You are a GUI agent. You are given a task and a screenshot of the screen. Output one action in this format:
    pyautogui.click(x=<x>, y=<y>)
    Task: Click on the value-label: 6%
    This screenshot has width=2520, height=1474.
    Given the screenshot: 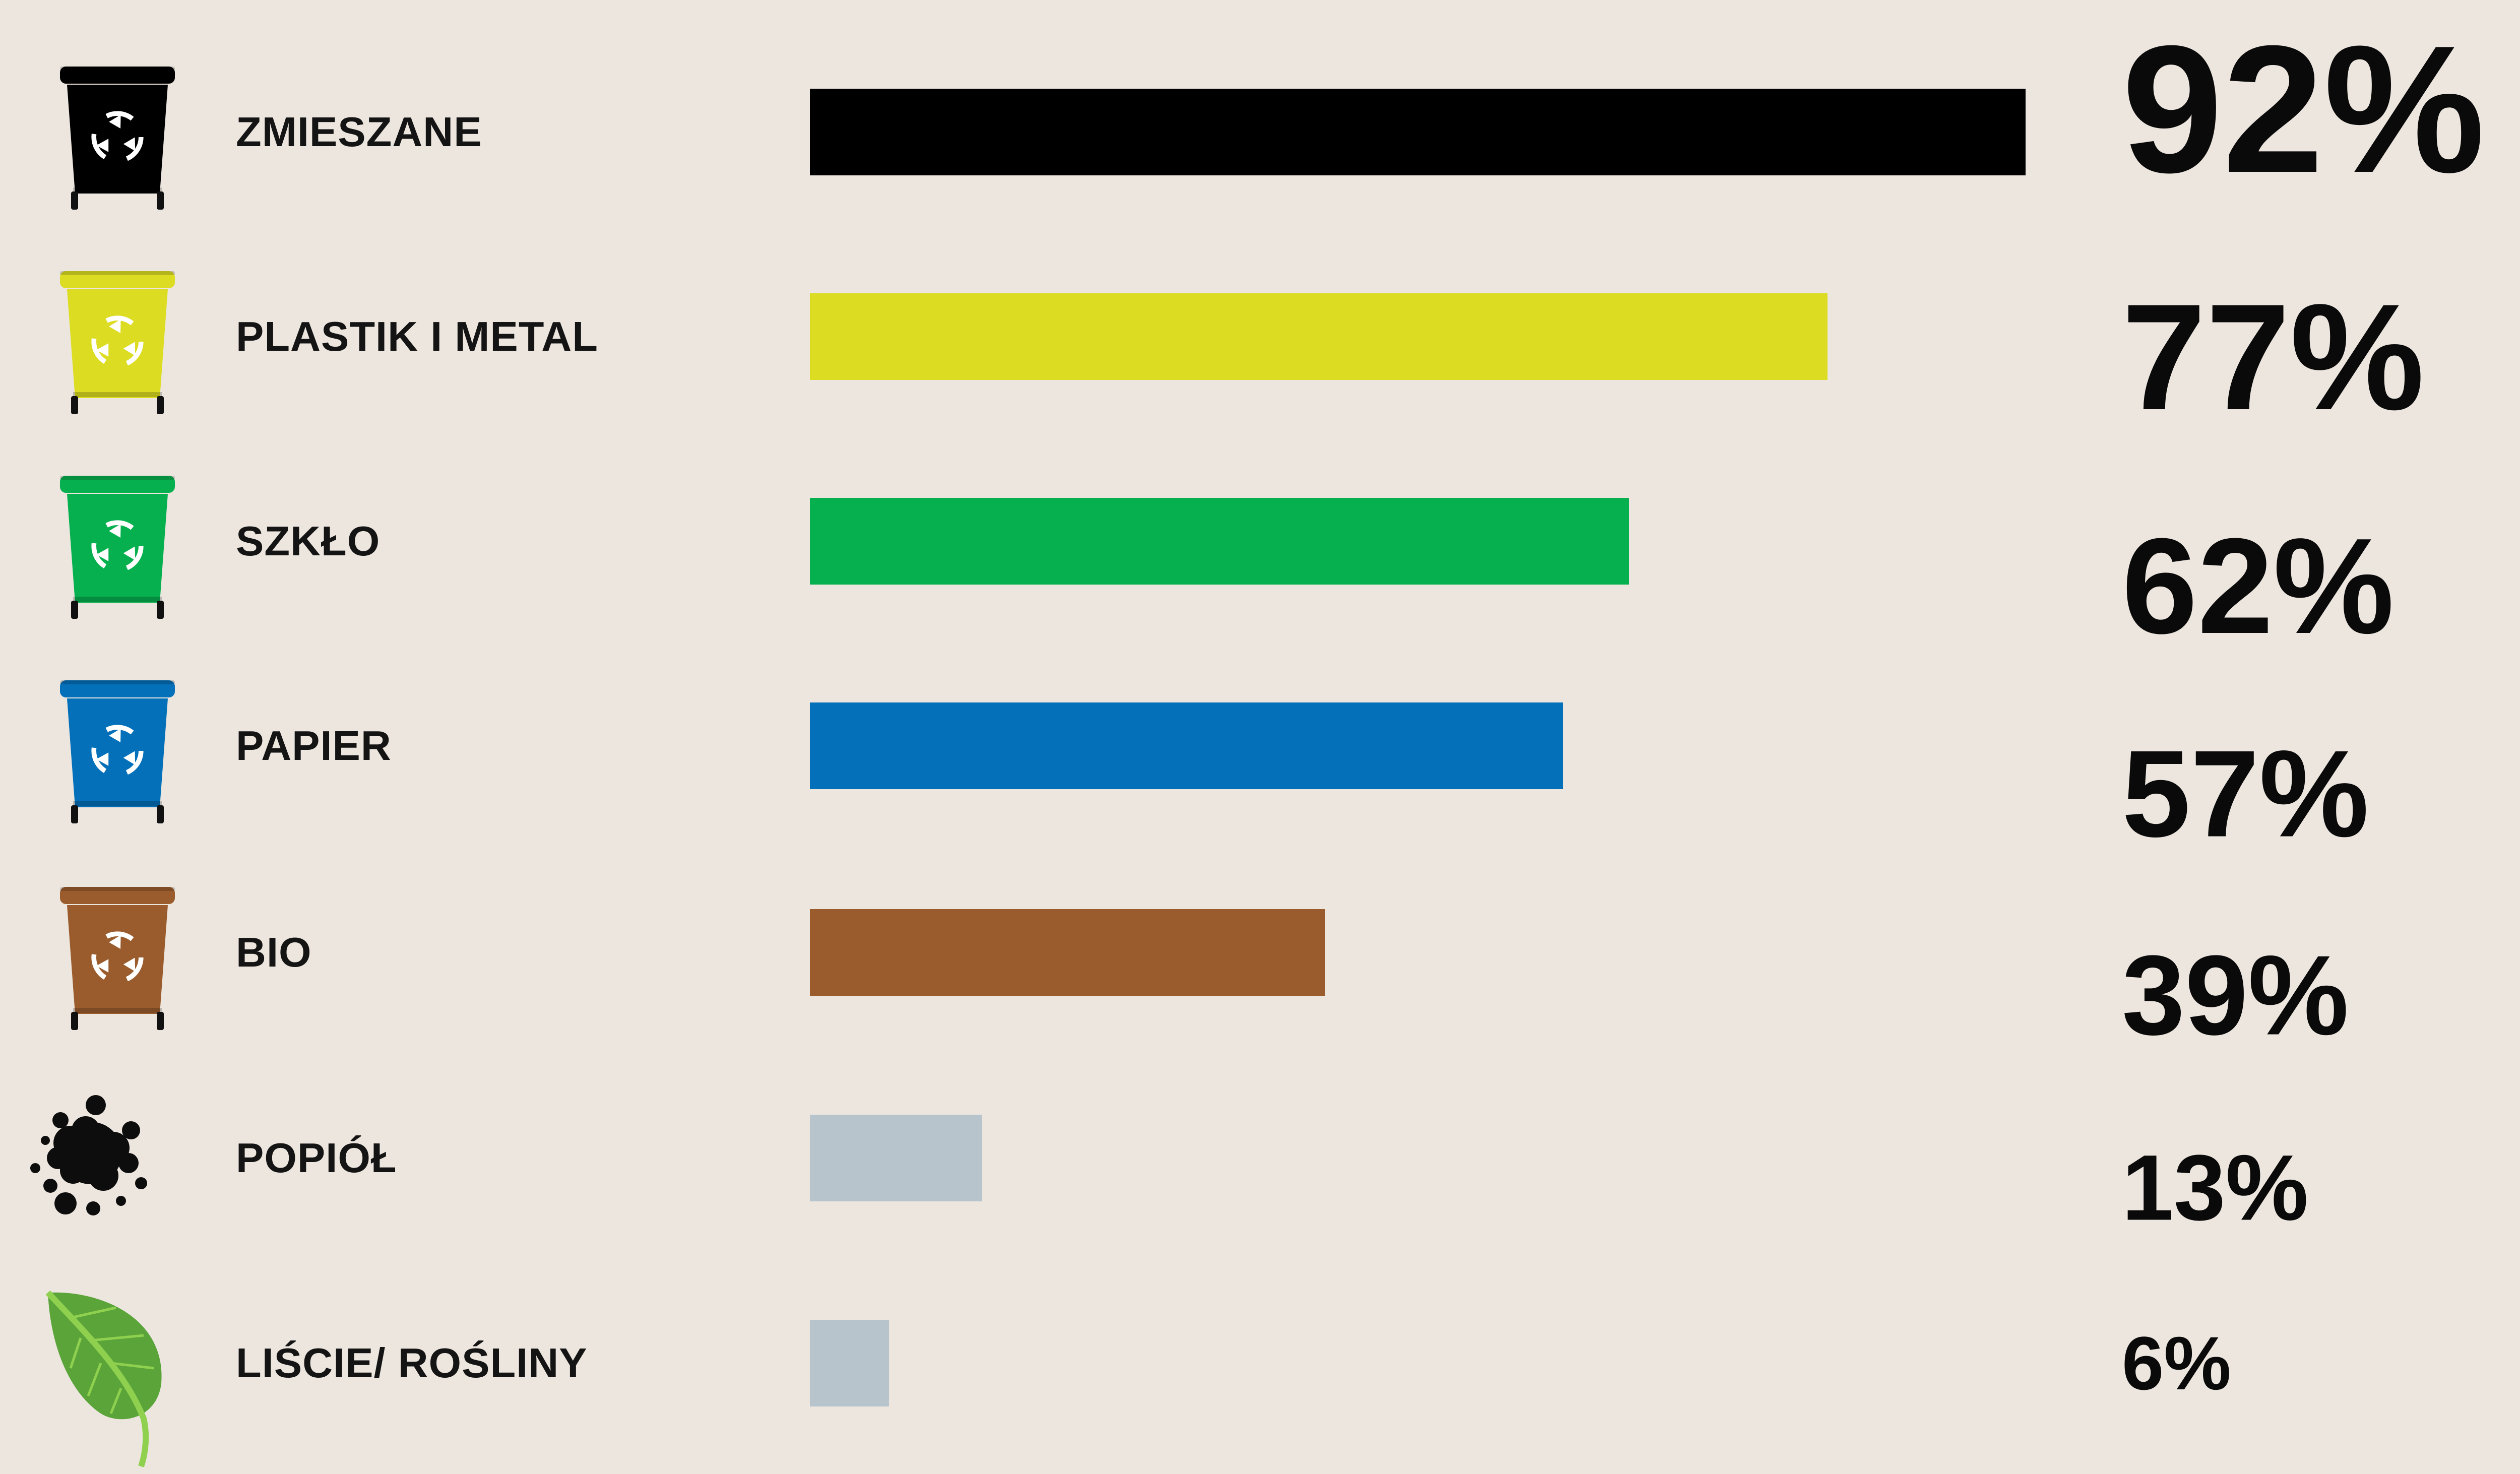 What is the action you would take?
    pyautogui.click(x=2176, y=1363)
    